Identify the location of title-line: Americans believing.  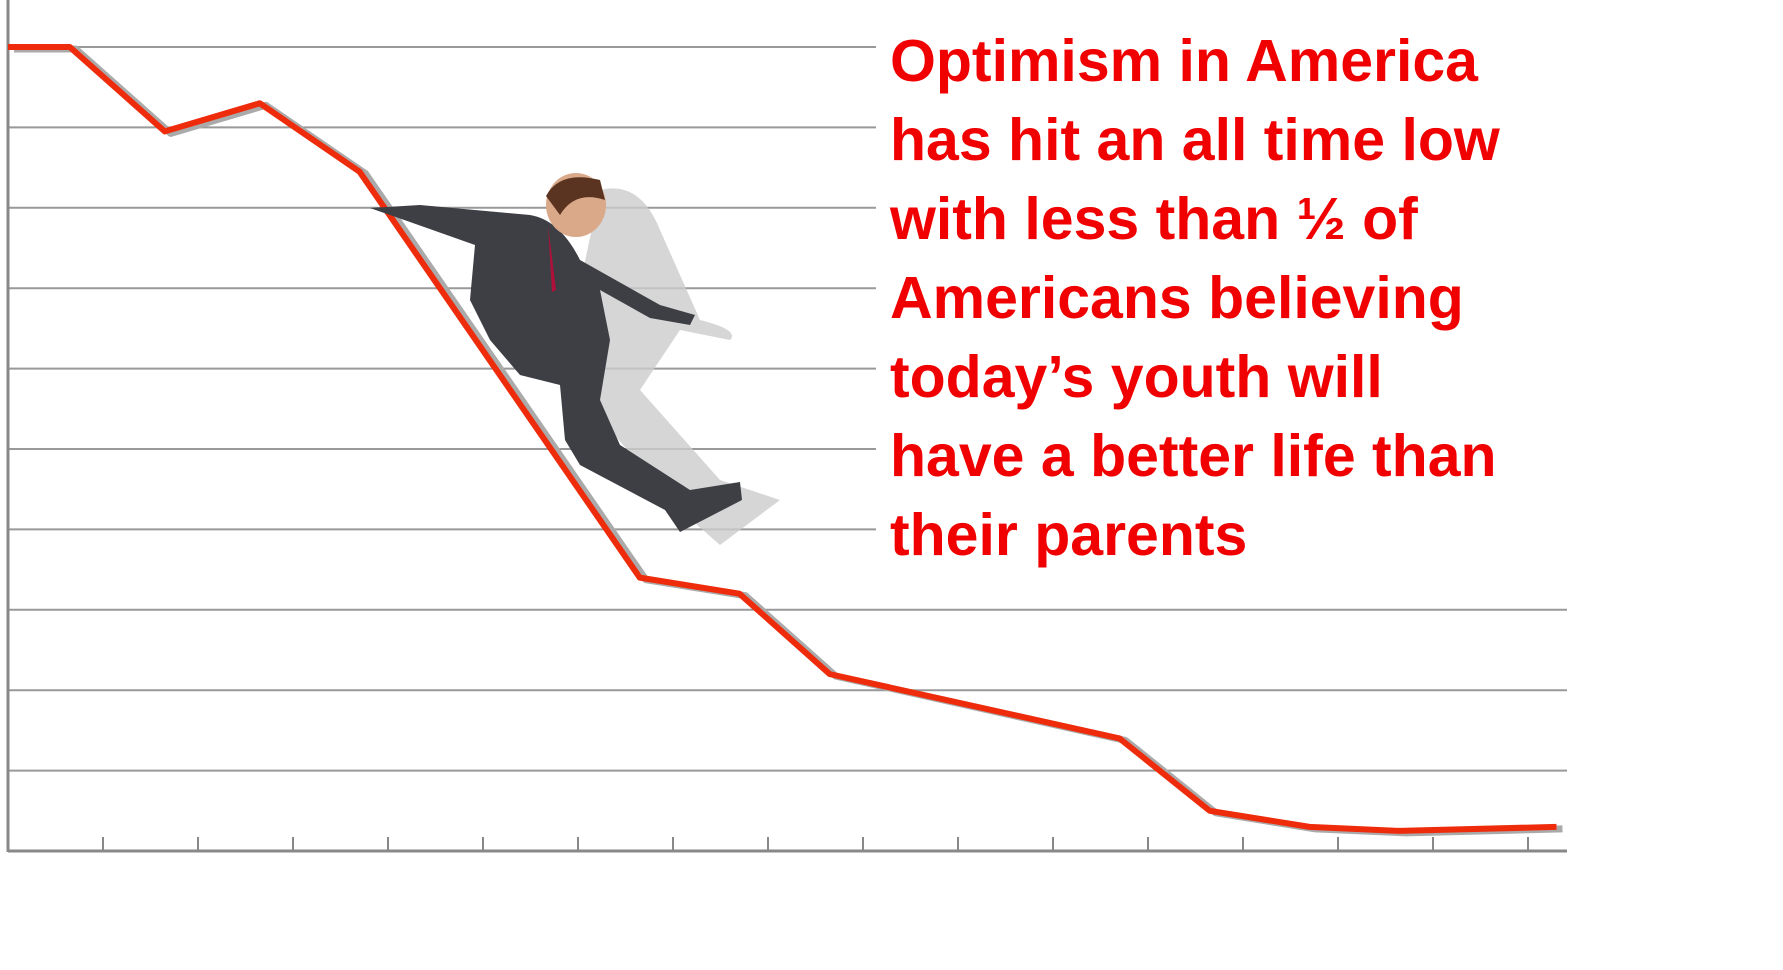
(1177, 298).